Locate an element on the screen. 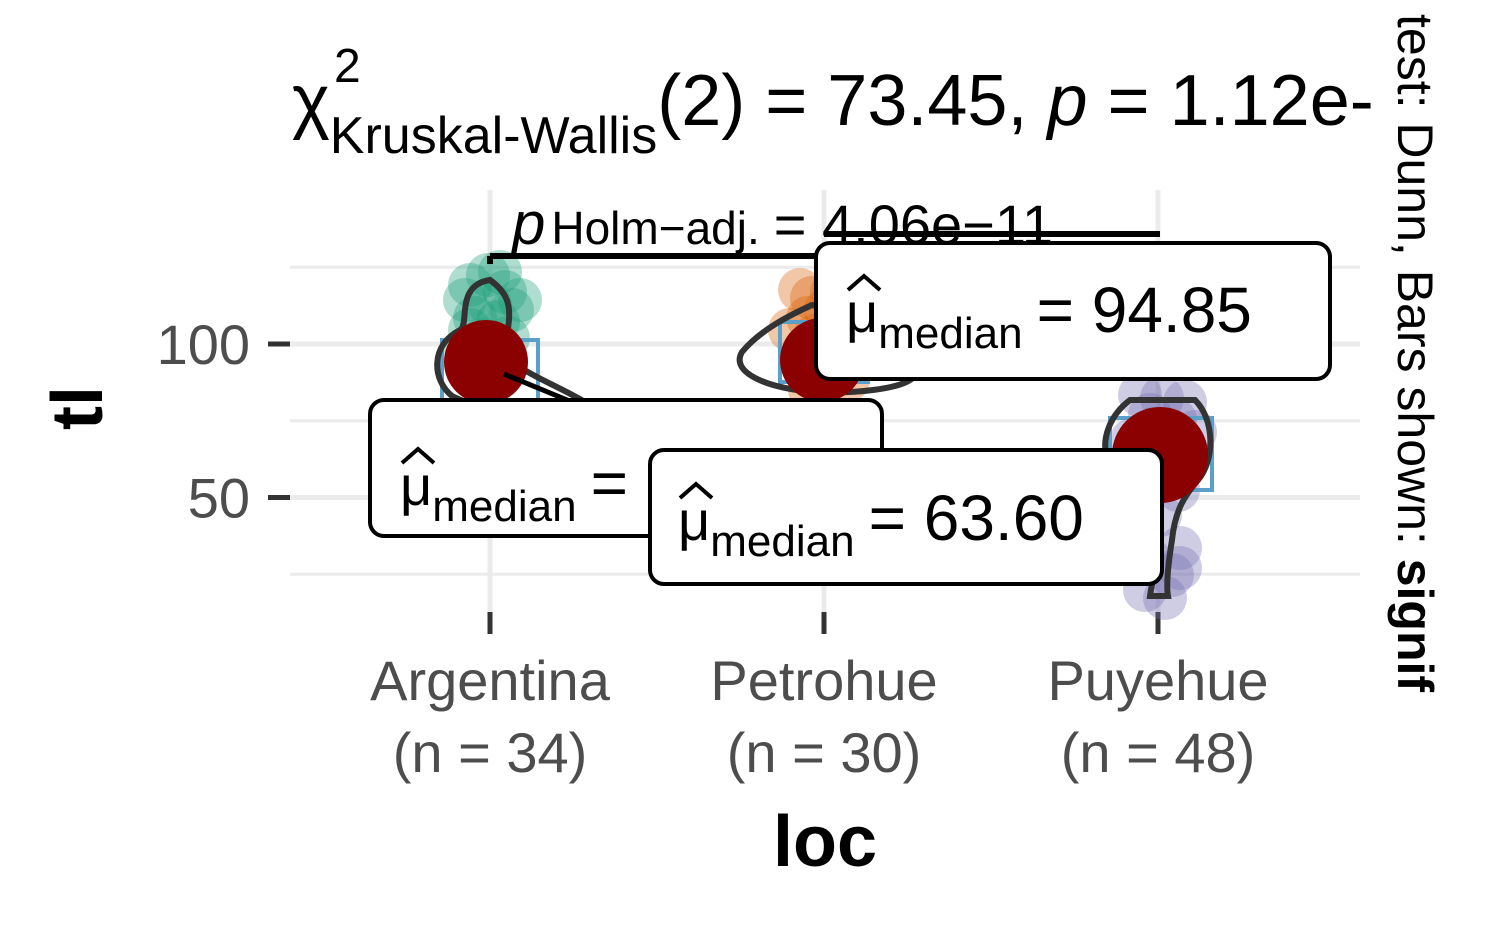  label-pointer is located at coordinates (538, 388).